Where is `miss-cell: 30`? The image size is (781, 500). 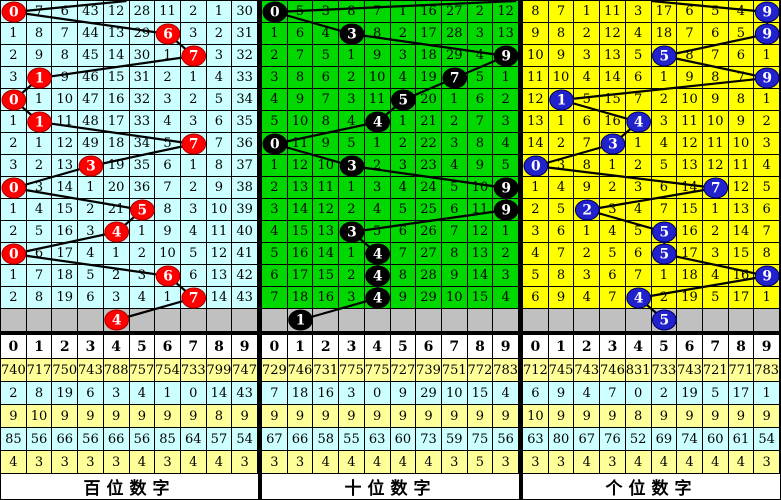 miss-cell: 30 is located at coordinates (245, 12).